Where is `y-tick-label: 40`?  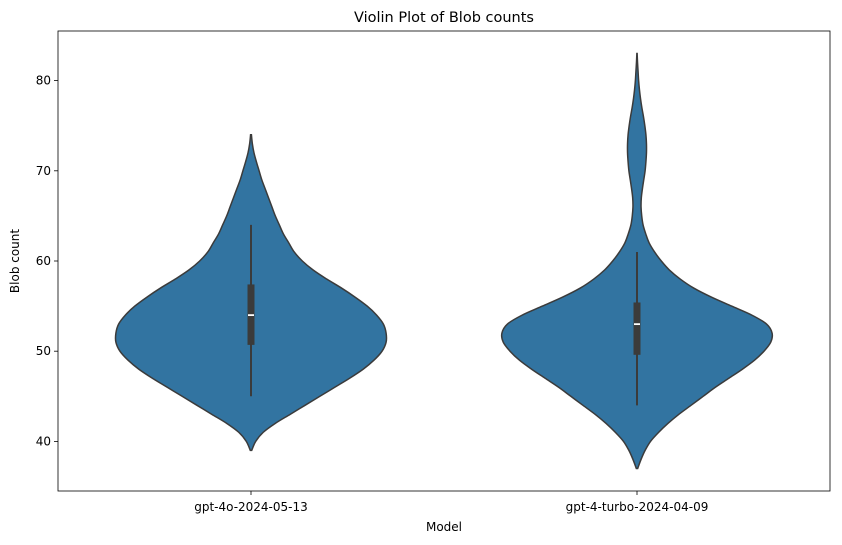
y-tick-label: 40 is located at coordinates (43, 441).